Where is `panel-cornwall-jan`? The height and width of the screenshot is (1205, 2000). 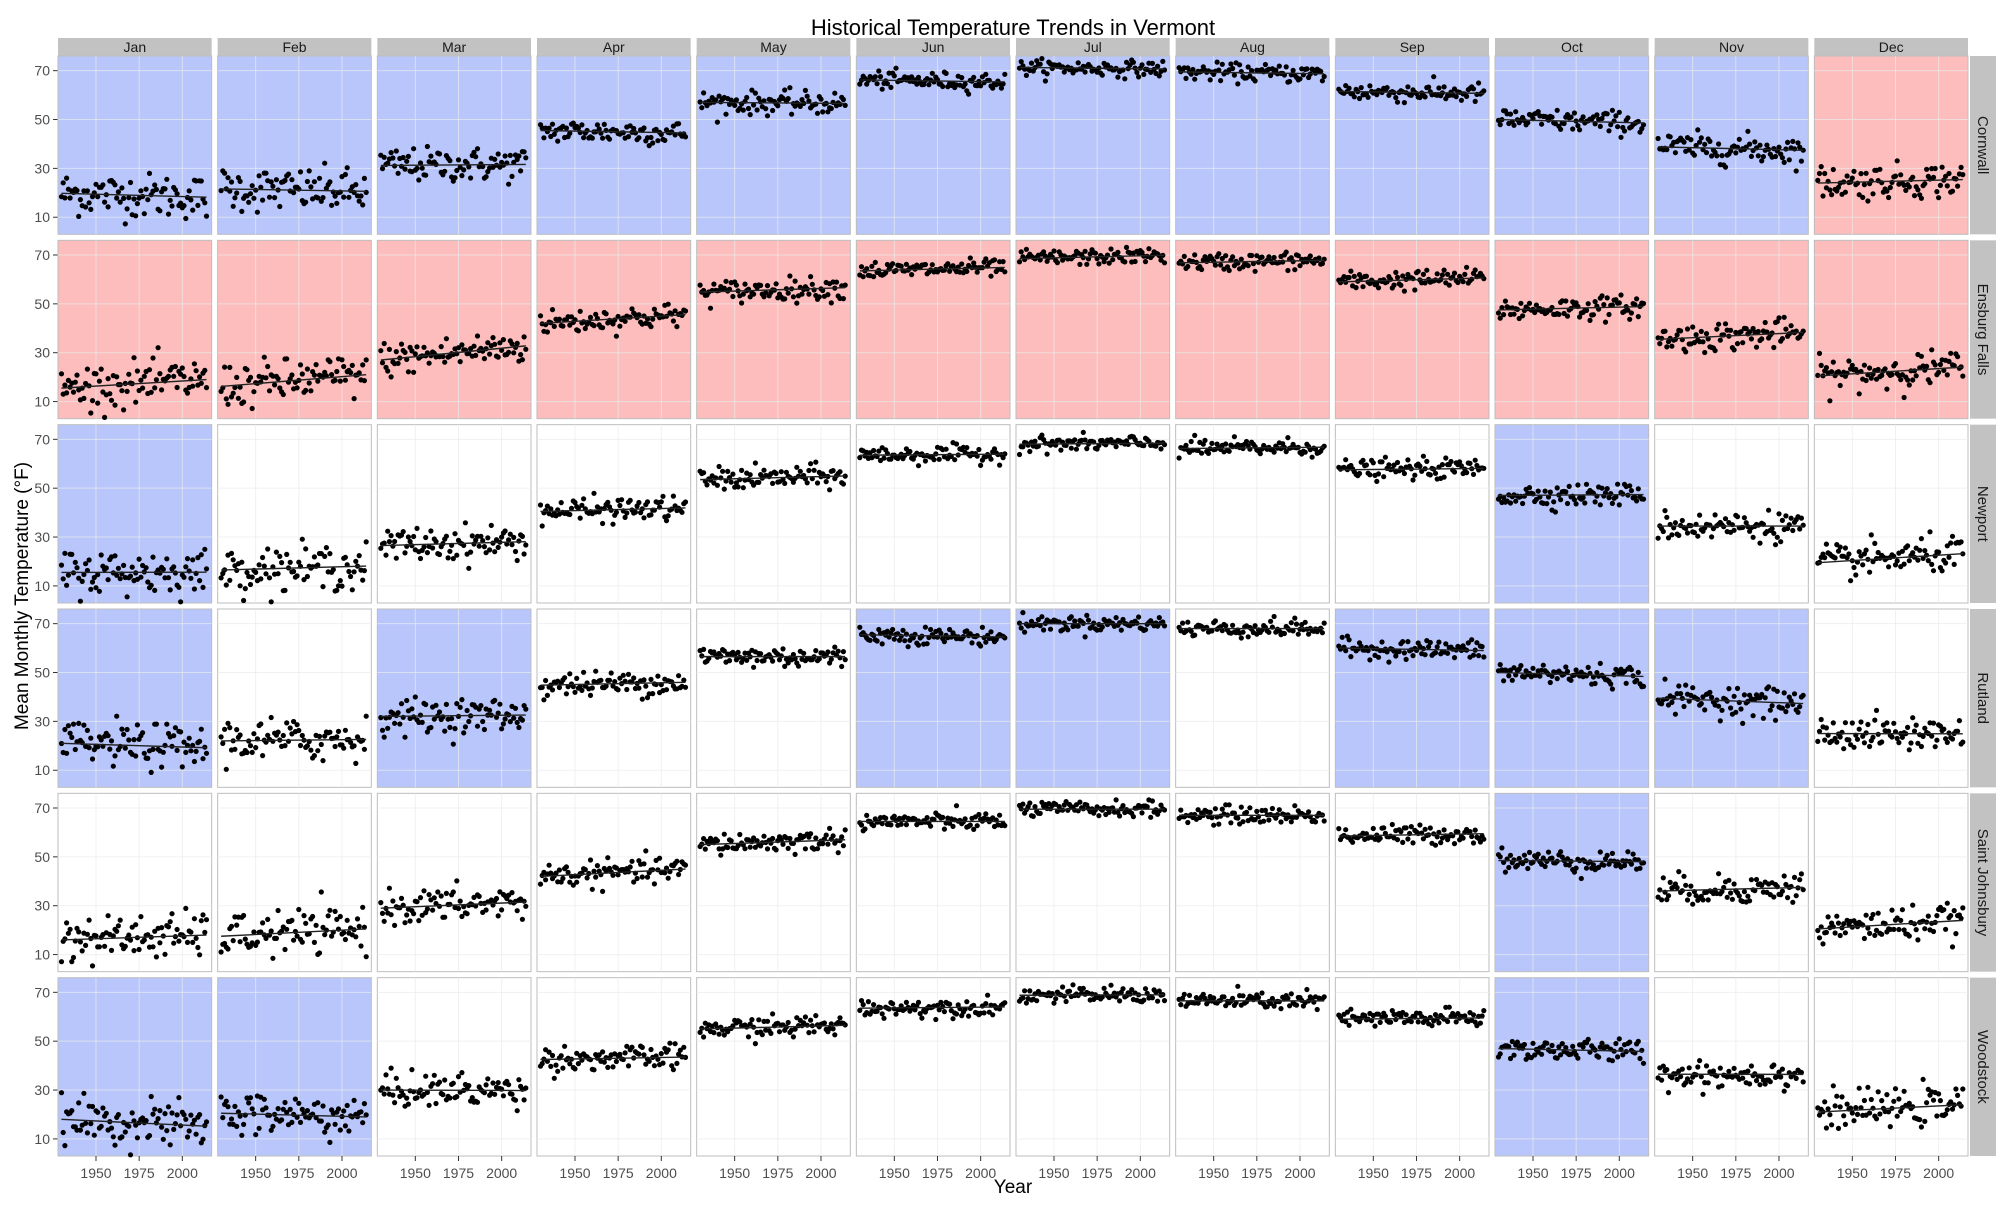
panel-cornwall-jan is located at coordinates (135, 145).